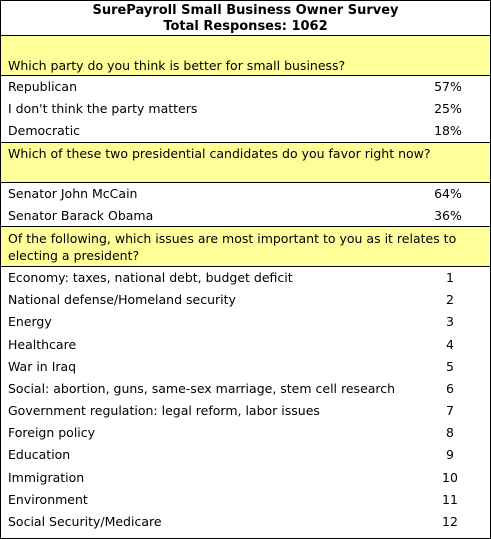 The width and height of the screenshot is (491, 539). I want to click on table-row: Senator John McCain 64%, so click(245, 194).